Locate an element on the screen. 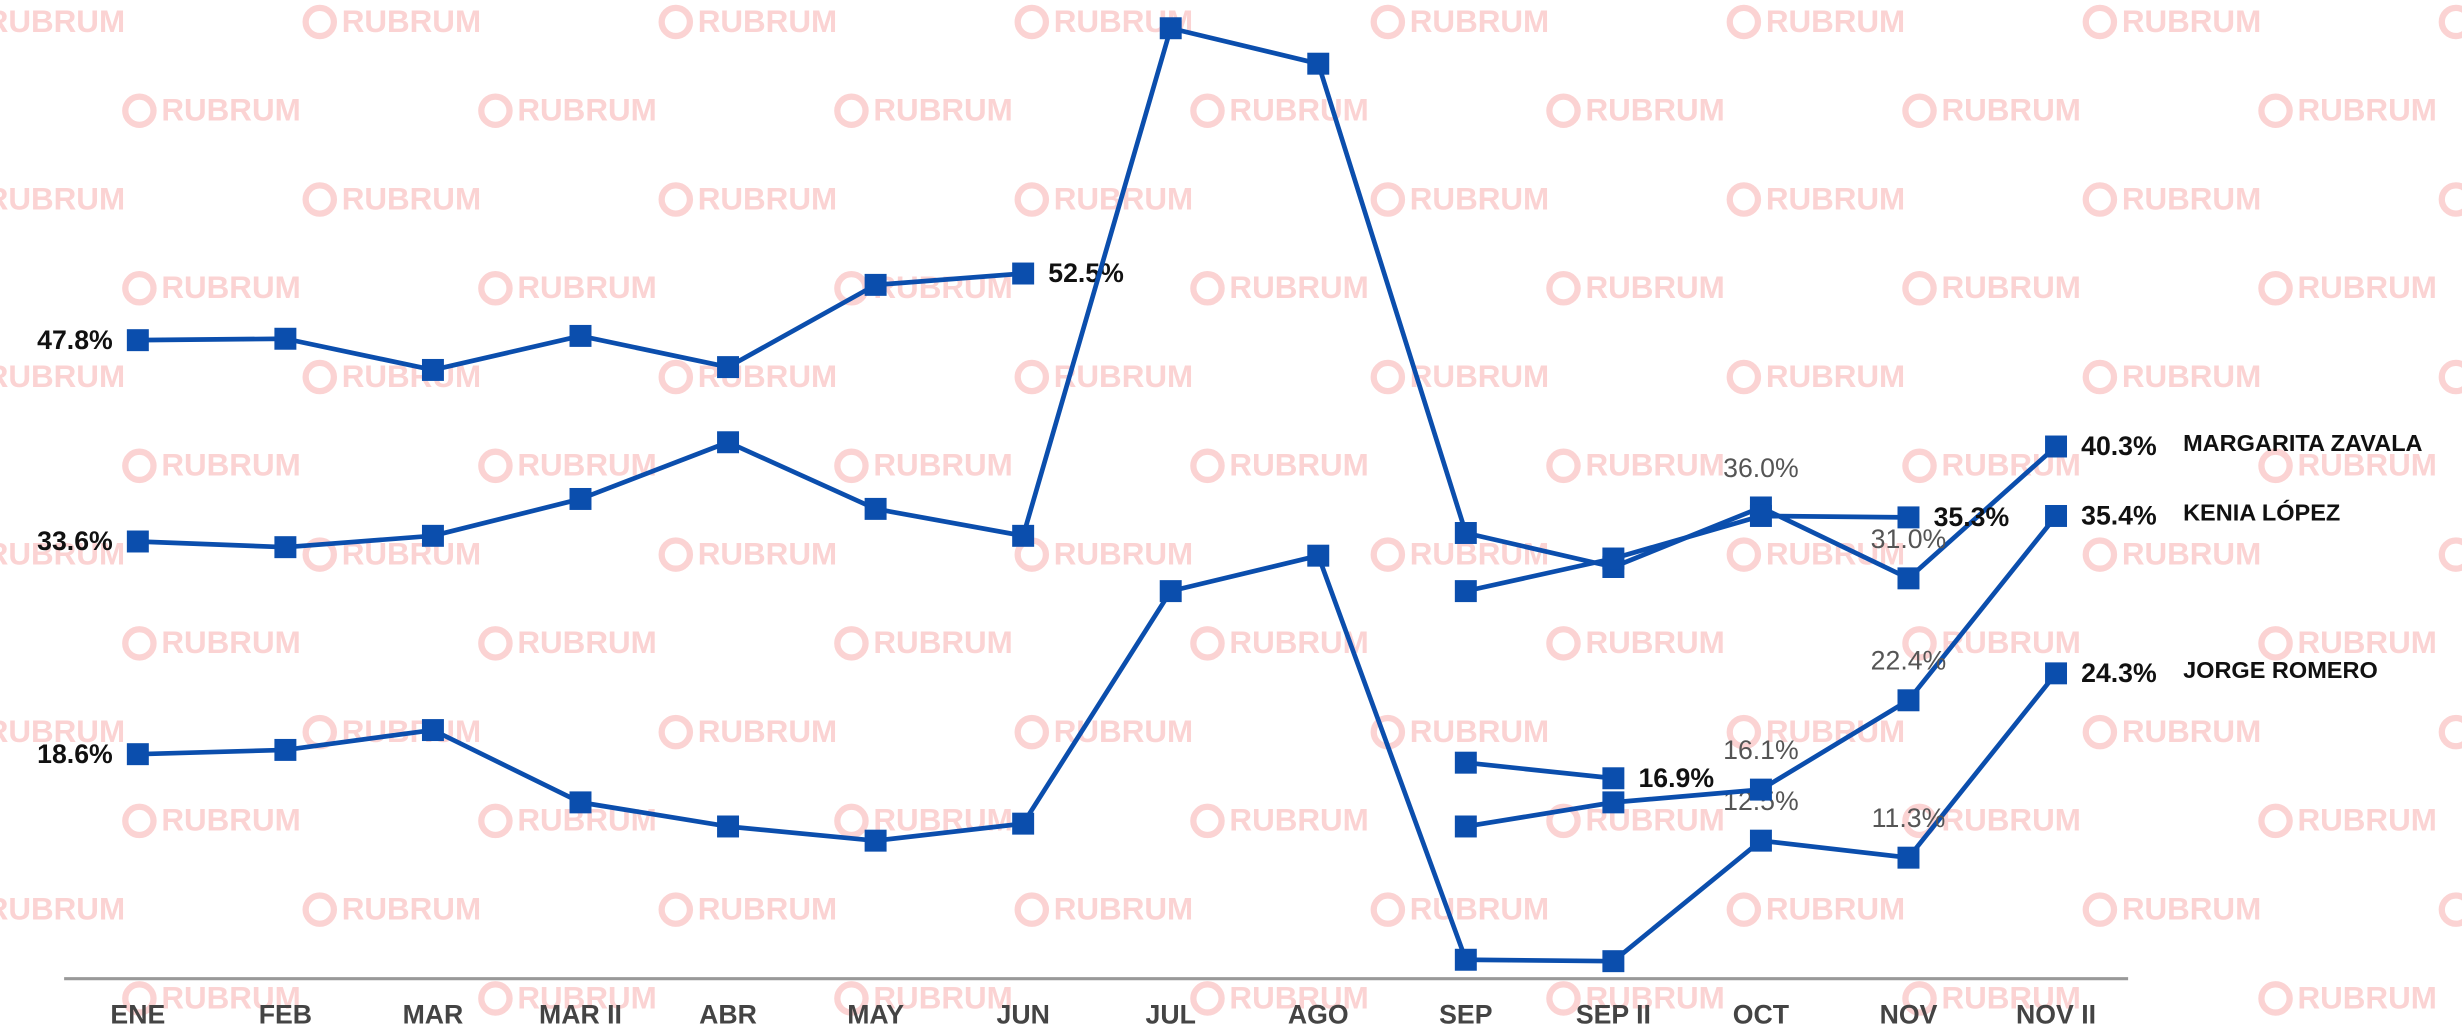 The width and height of the screenshot is (2462, 1032). value-label: 24.3% is located at coordinates (2119, 673).